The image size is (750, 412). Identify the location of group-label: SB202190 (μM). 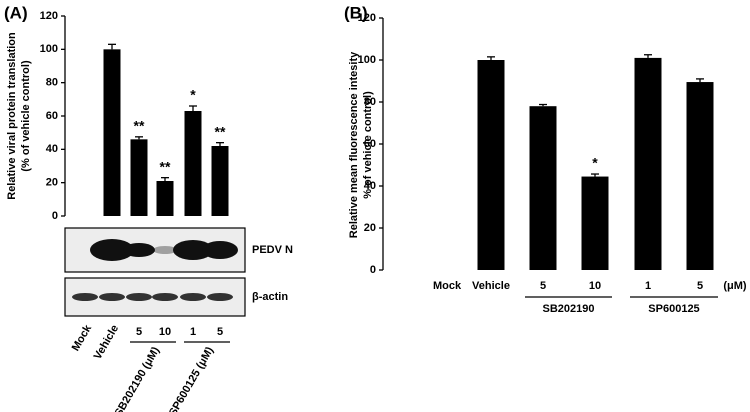
(138, 378).